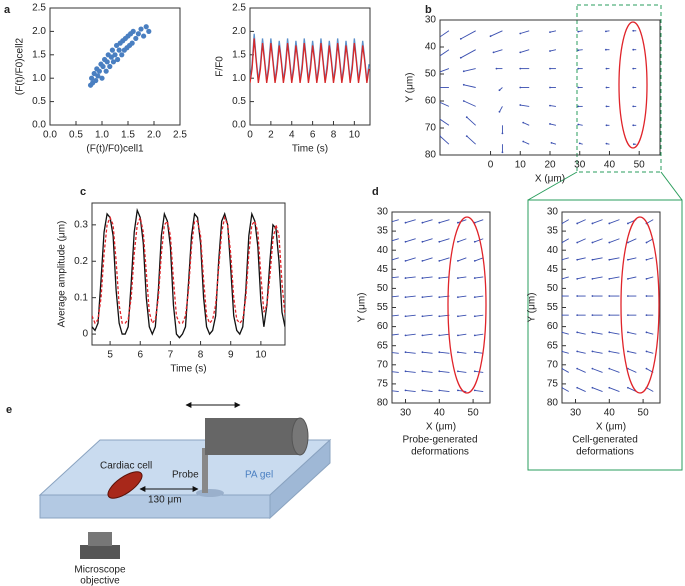  I want to click on y-tick-label: 50, so click(383, 288).